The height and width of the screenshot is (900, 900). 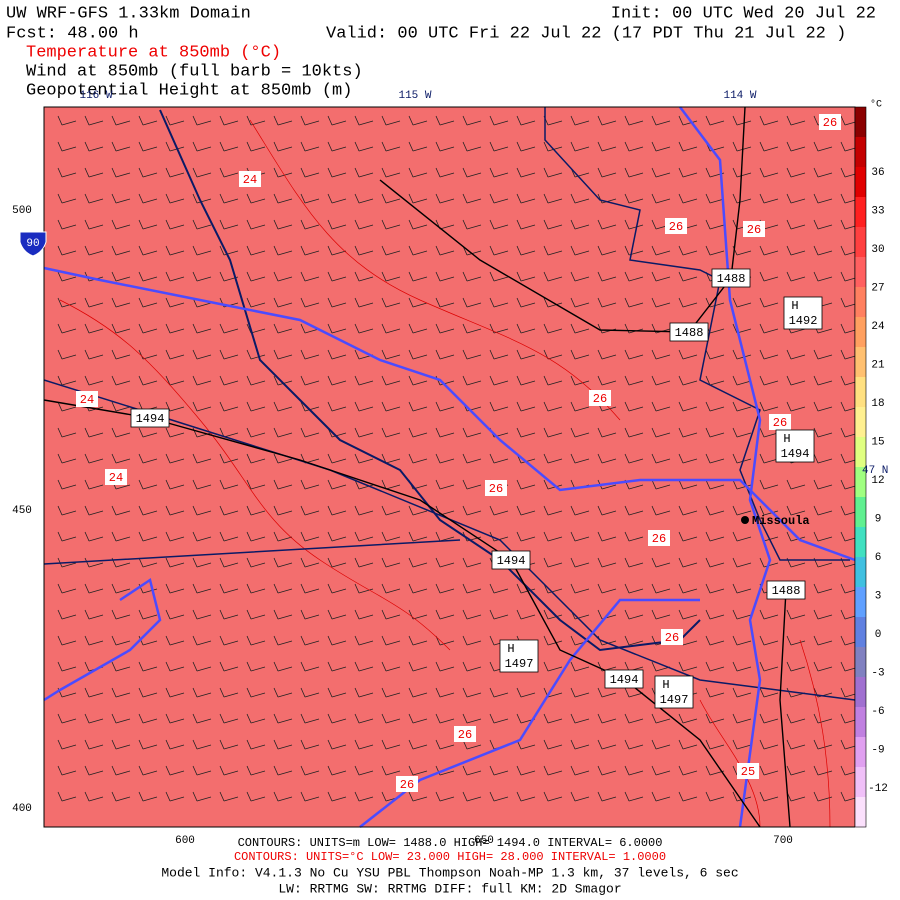 What do you see at coordinates (659, 539) in the screenshot?
I see `temp-label: 26` at bounding box center [659, 539].